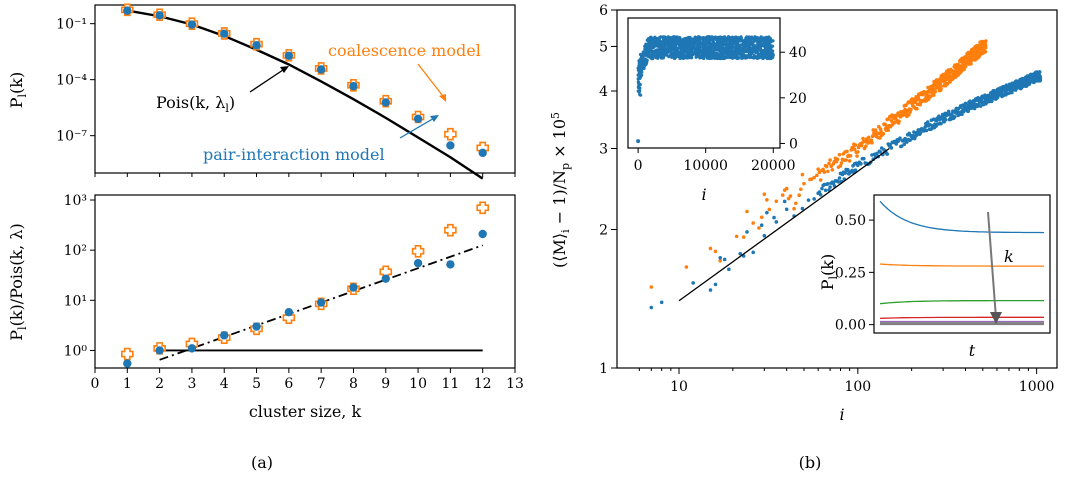 The height and width of the screenshot is (479, 1070). I want to click on y-tick-label: 40, so click(798, 53).